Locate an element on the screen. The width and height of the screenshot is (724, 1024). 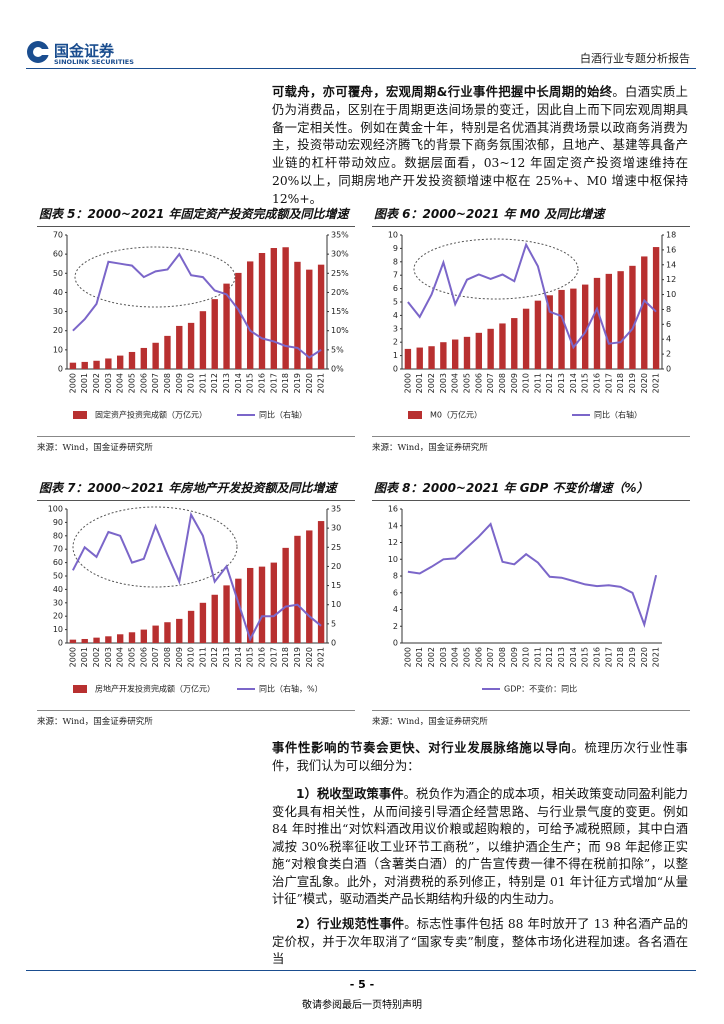
y2-tick-label: 30% is located at coordinates (340, 254).